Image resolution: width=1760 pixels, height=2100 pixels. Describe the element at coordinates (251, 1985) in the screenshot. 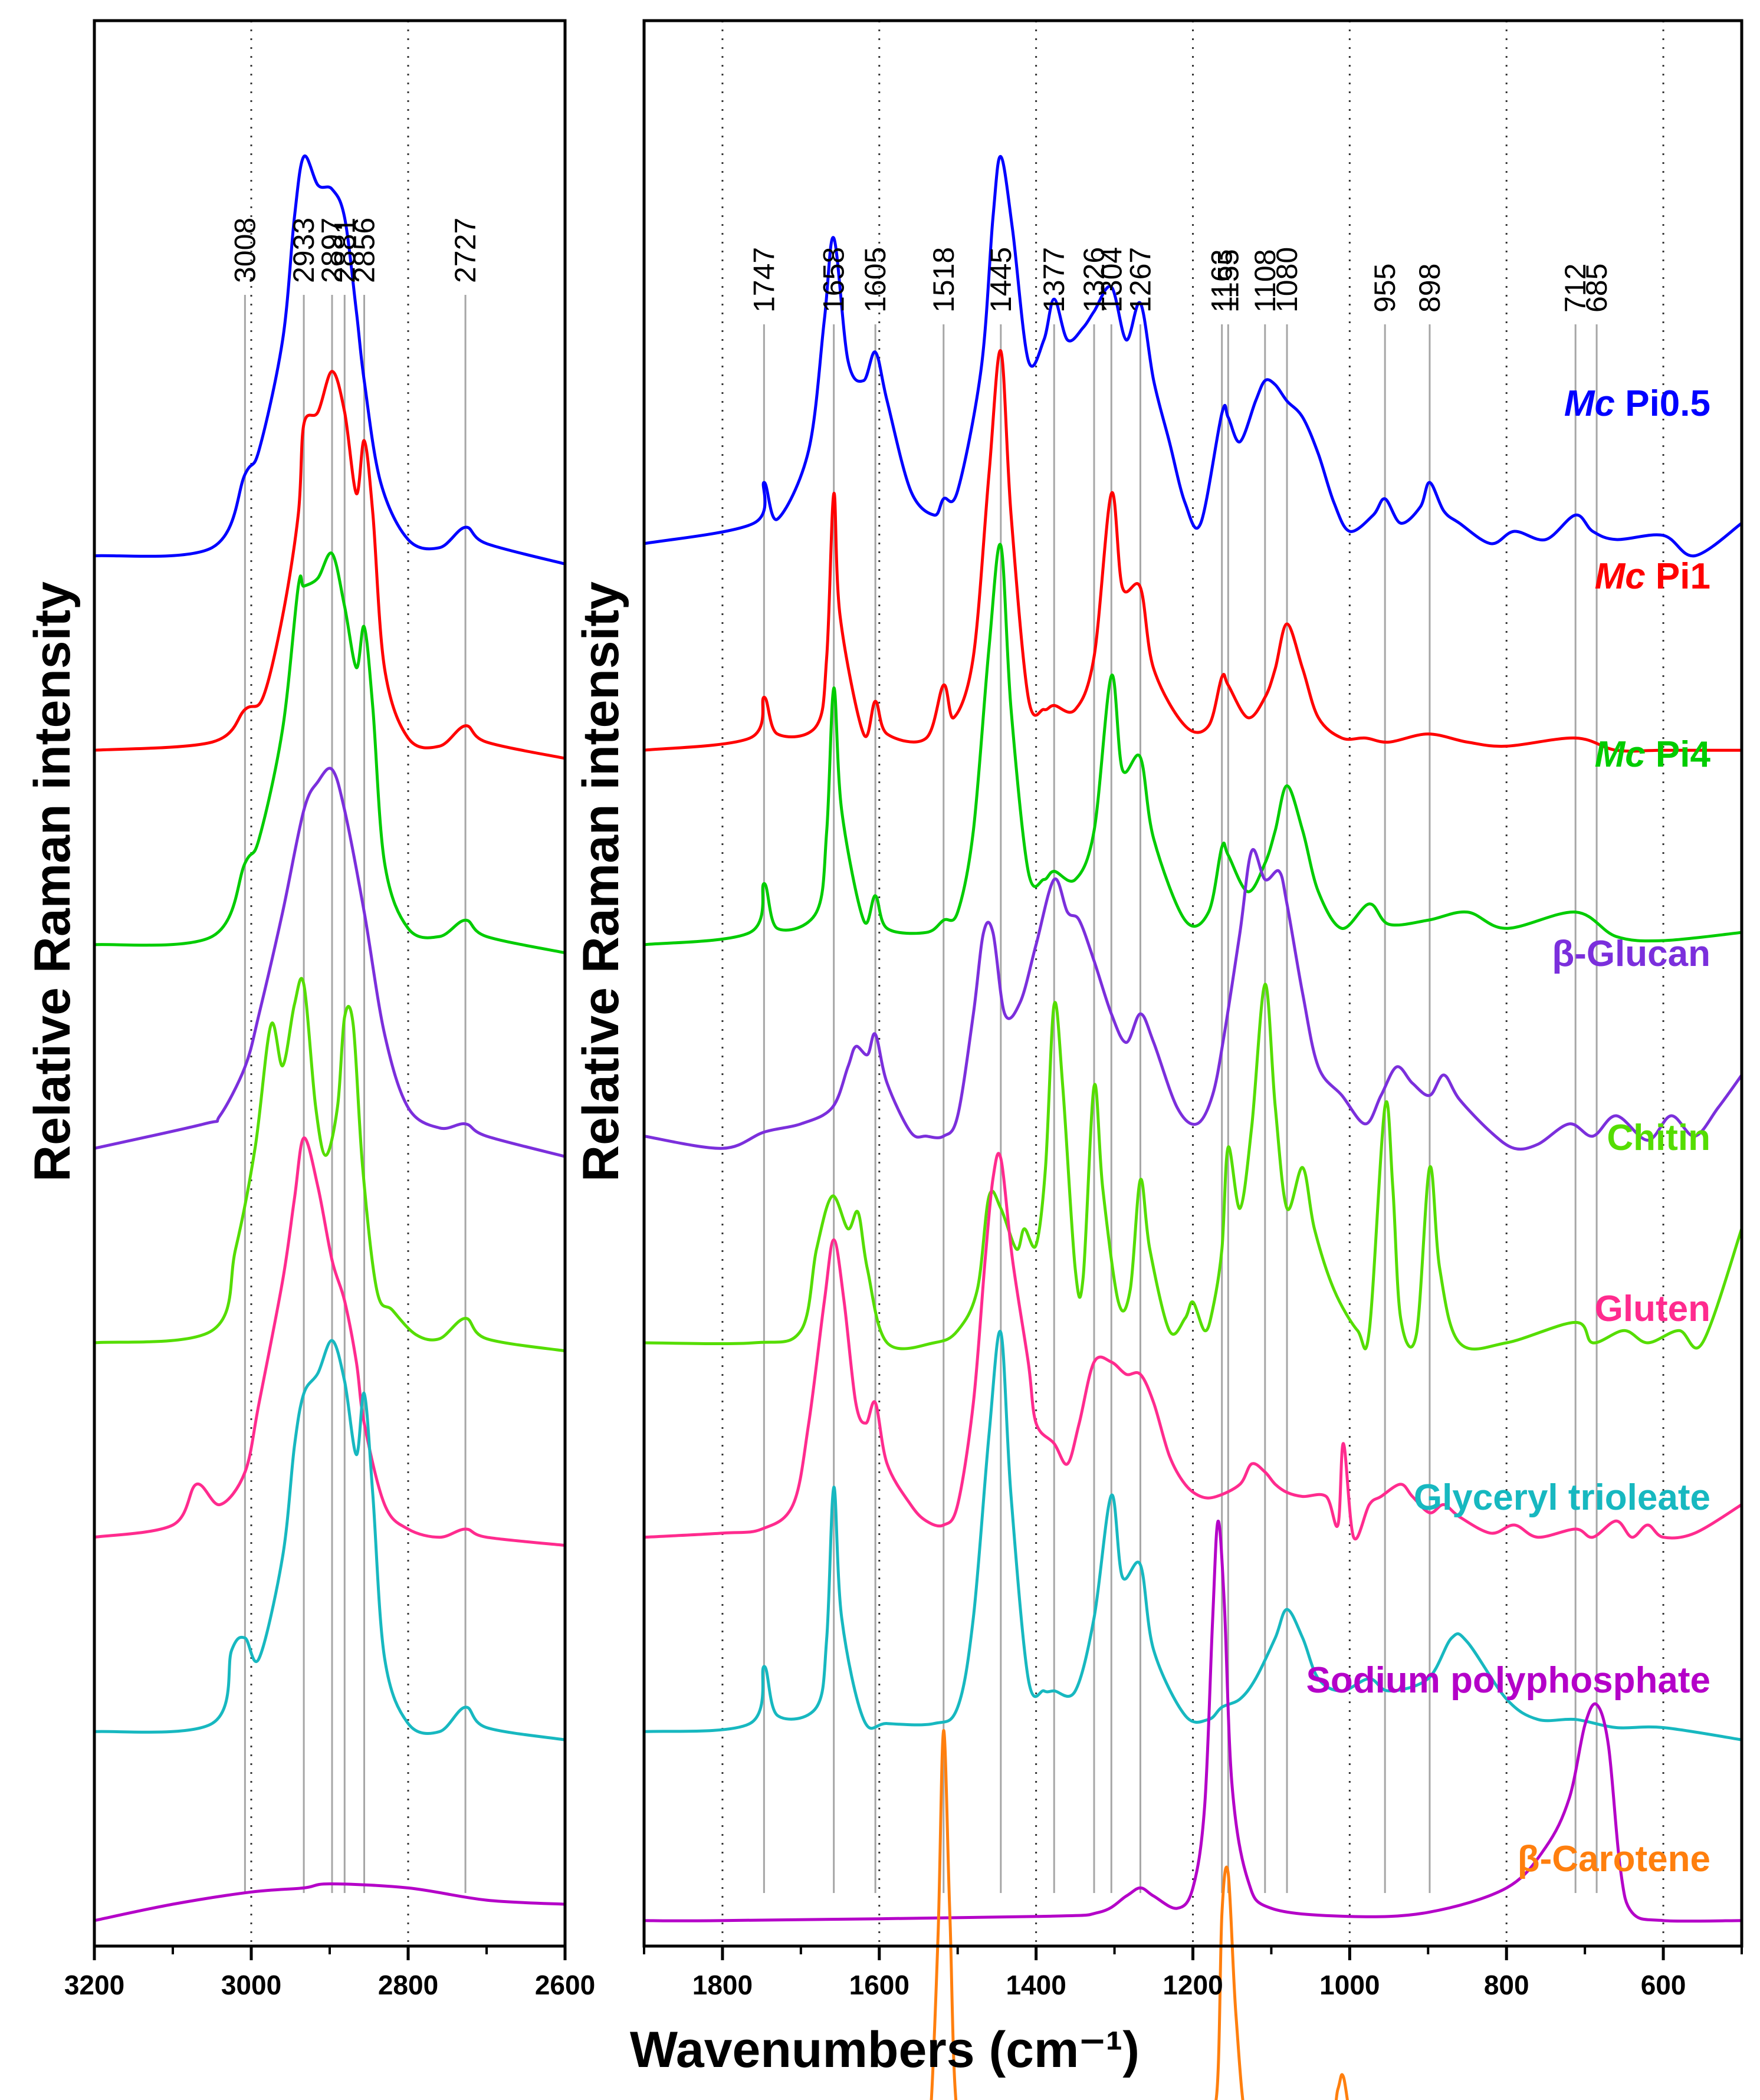

I see `x-tick-label: 3000` at that location.